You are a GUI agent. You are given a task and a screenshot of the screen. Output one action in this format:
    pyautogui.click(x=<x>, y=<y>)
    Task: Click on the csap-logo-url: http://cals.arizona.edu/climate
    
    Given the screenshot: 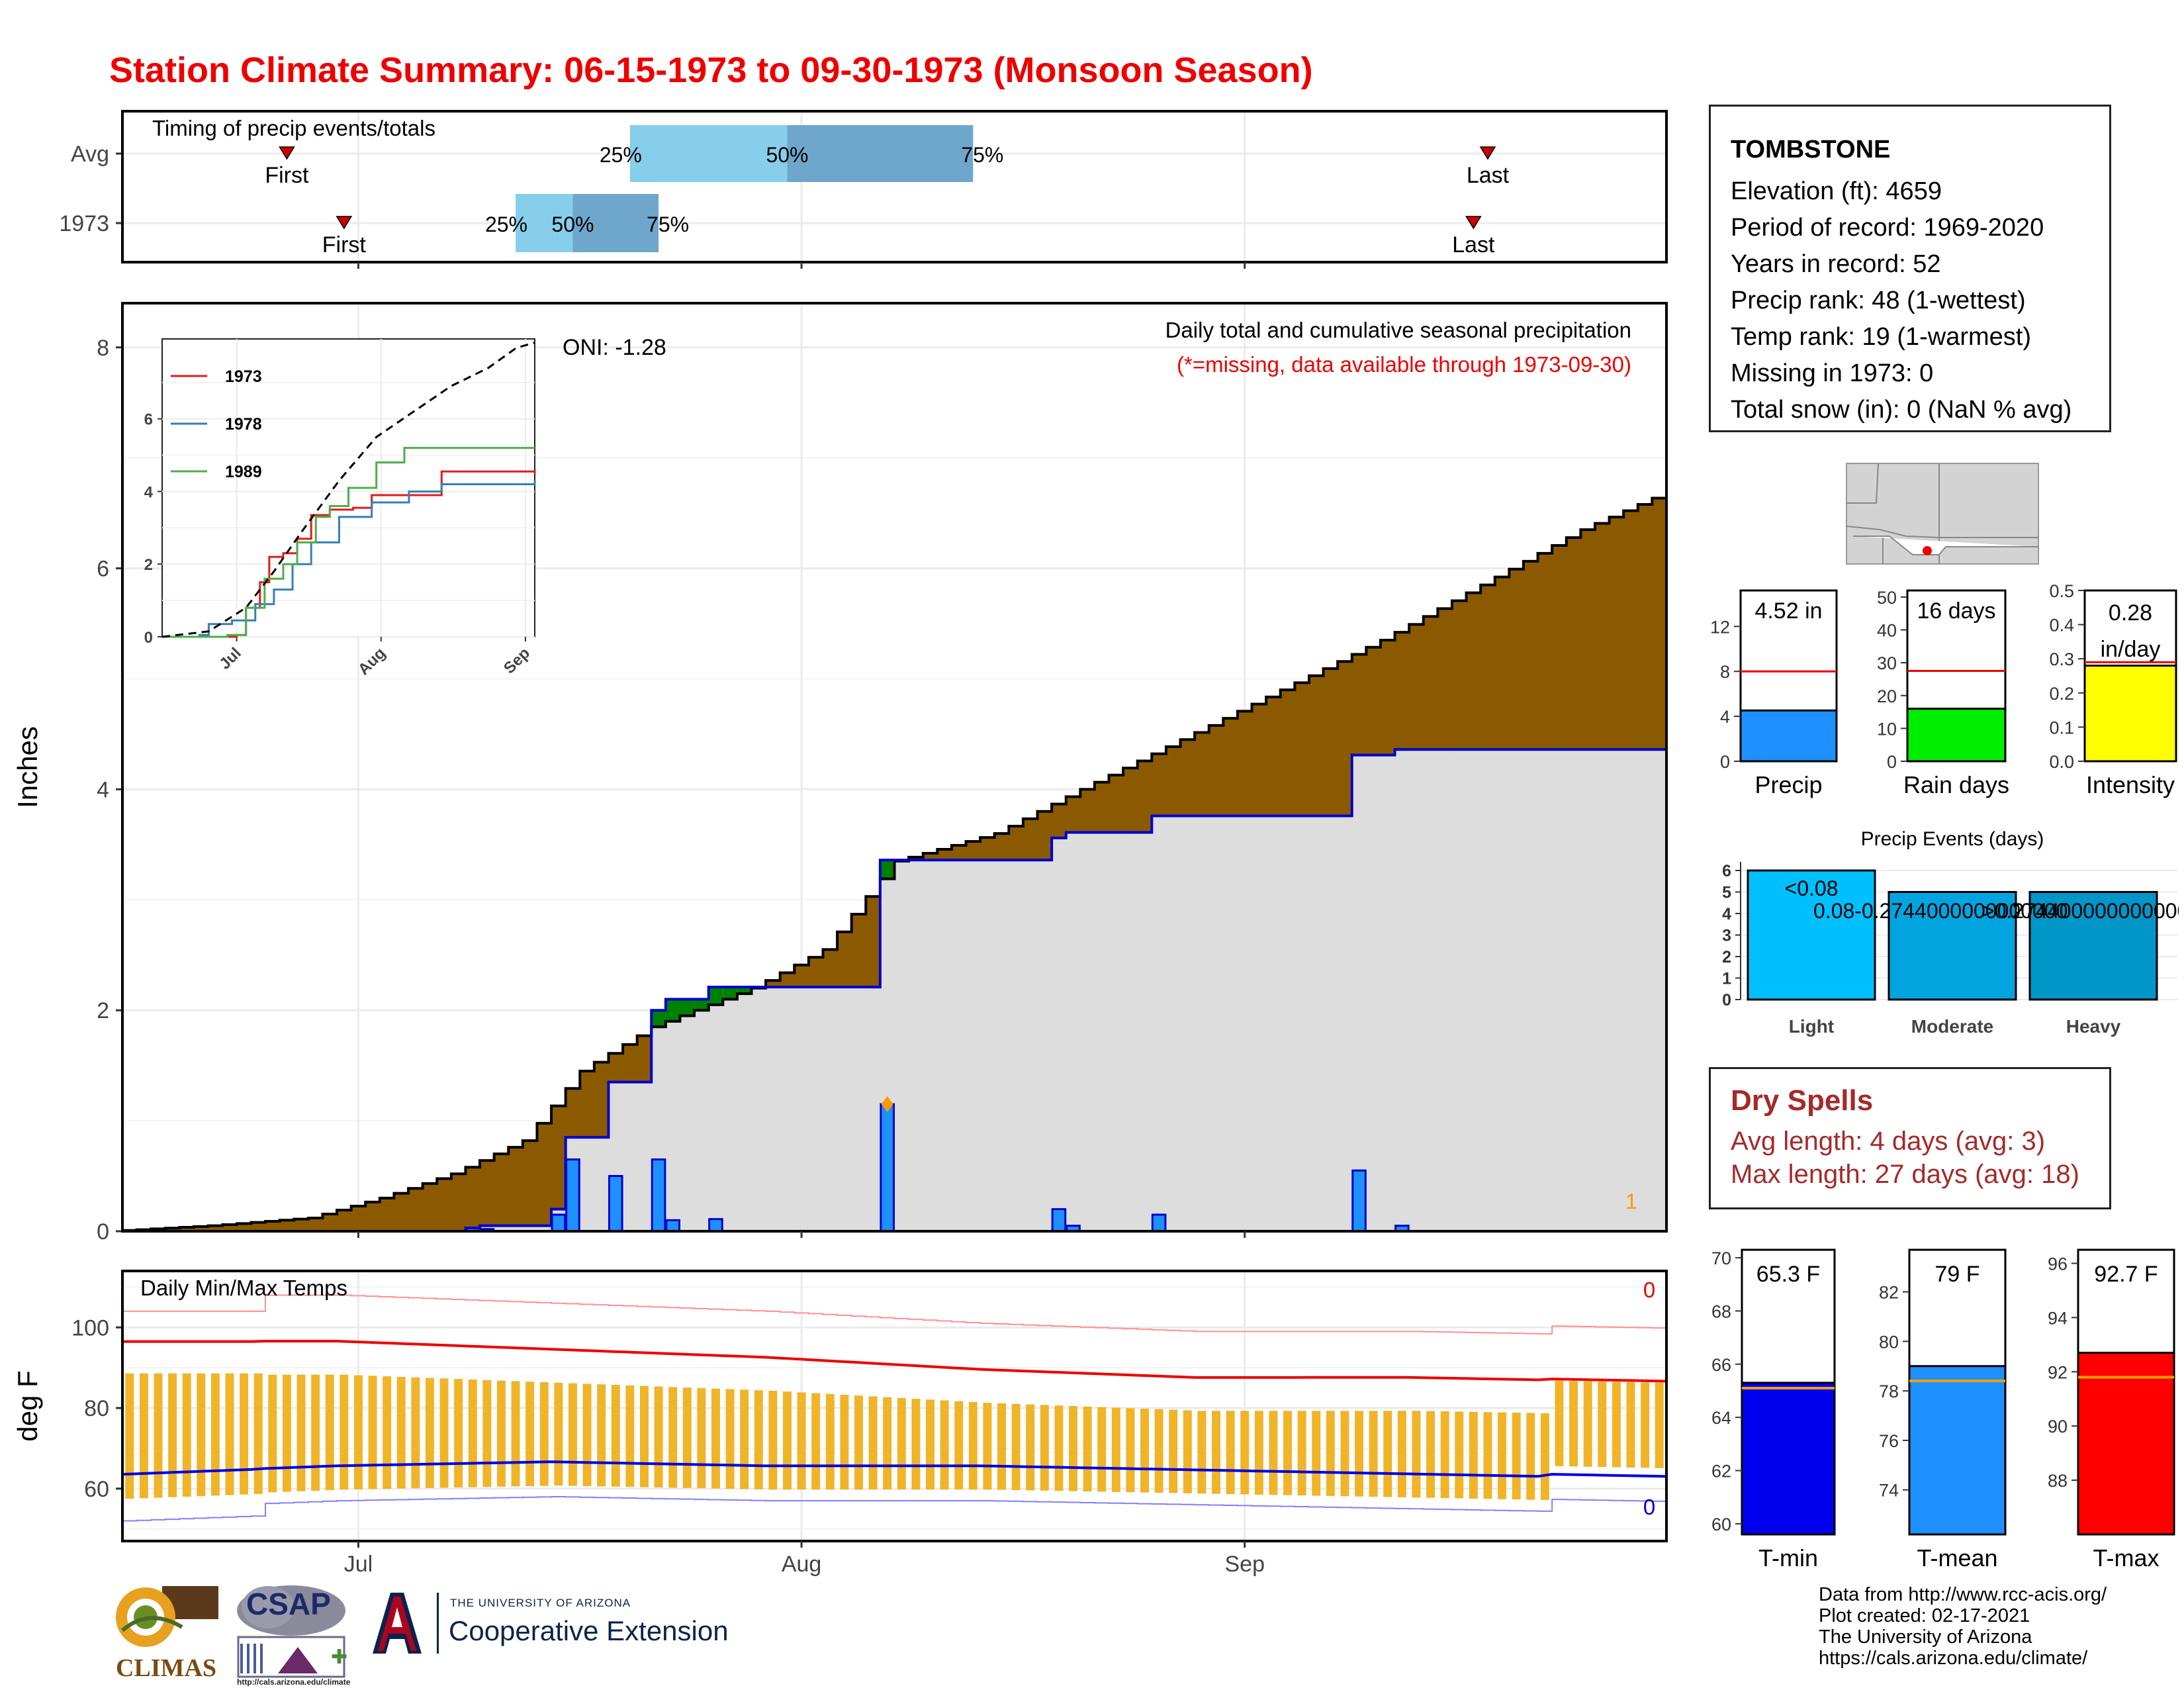 What is the action you would take?
    pyautogui.click(x=294, y=1682)
    